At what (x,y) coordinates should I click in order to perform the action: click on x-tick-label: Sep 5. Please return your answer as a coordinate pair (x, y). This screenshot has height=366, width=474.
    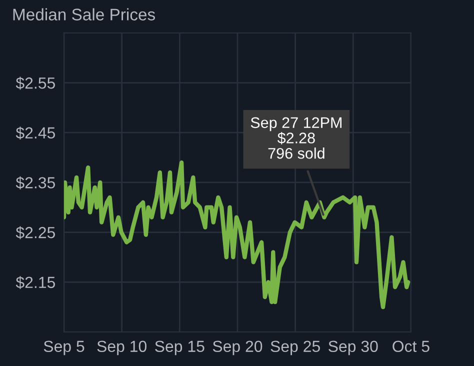
    Looking at the image, I should click on (64, 348).